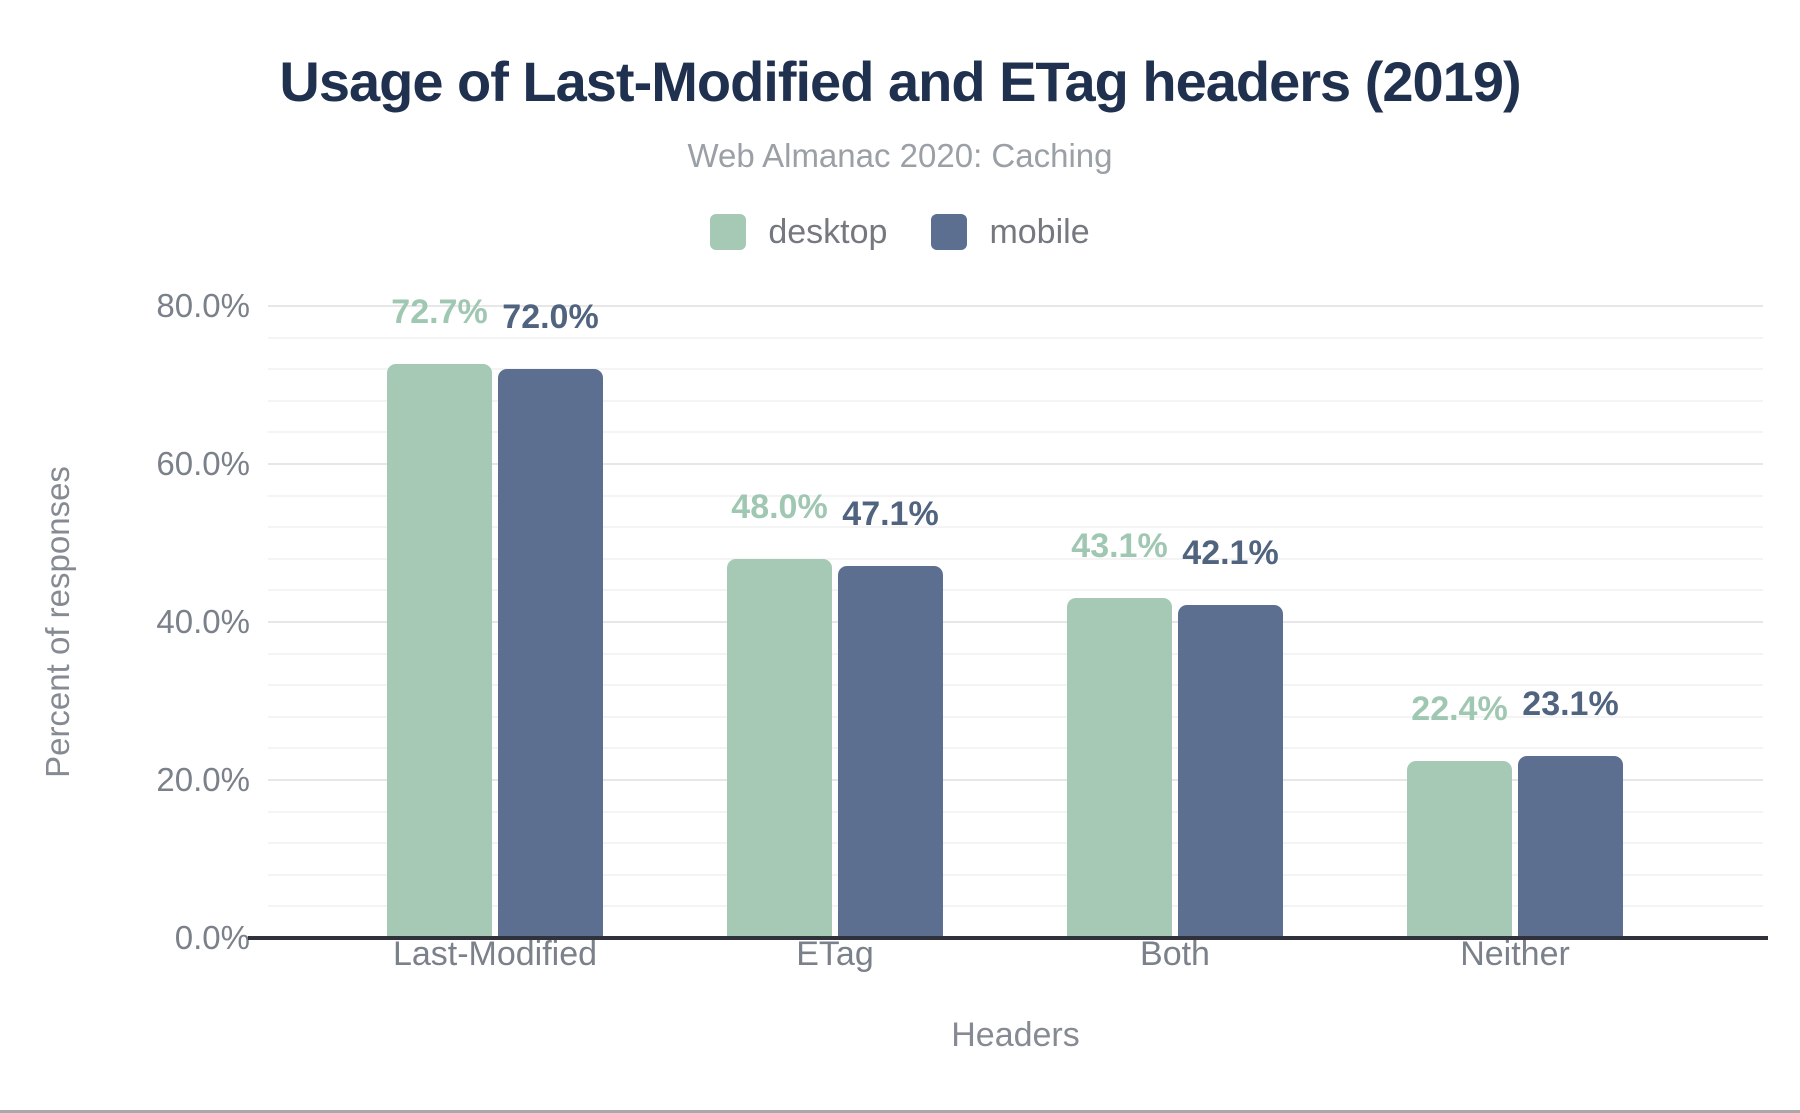 The height and width of the screenshot is (1113, 1800). What do you see at coordinates (1039, 232) in the screenshot?
I see `legend-label-mobile: mobile` at bounding box center [1039, 232].